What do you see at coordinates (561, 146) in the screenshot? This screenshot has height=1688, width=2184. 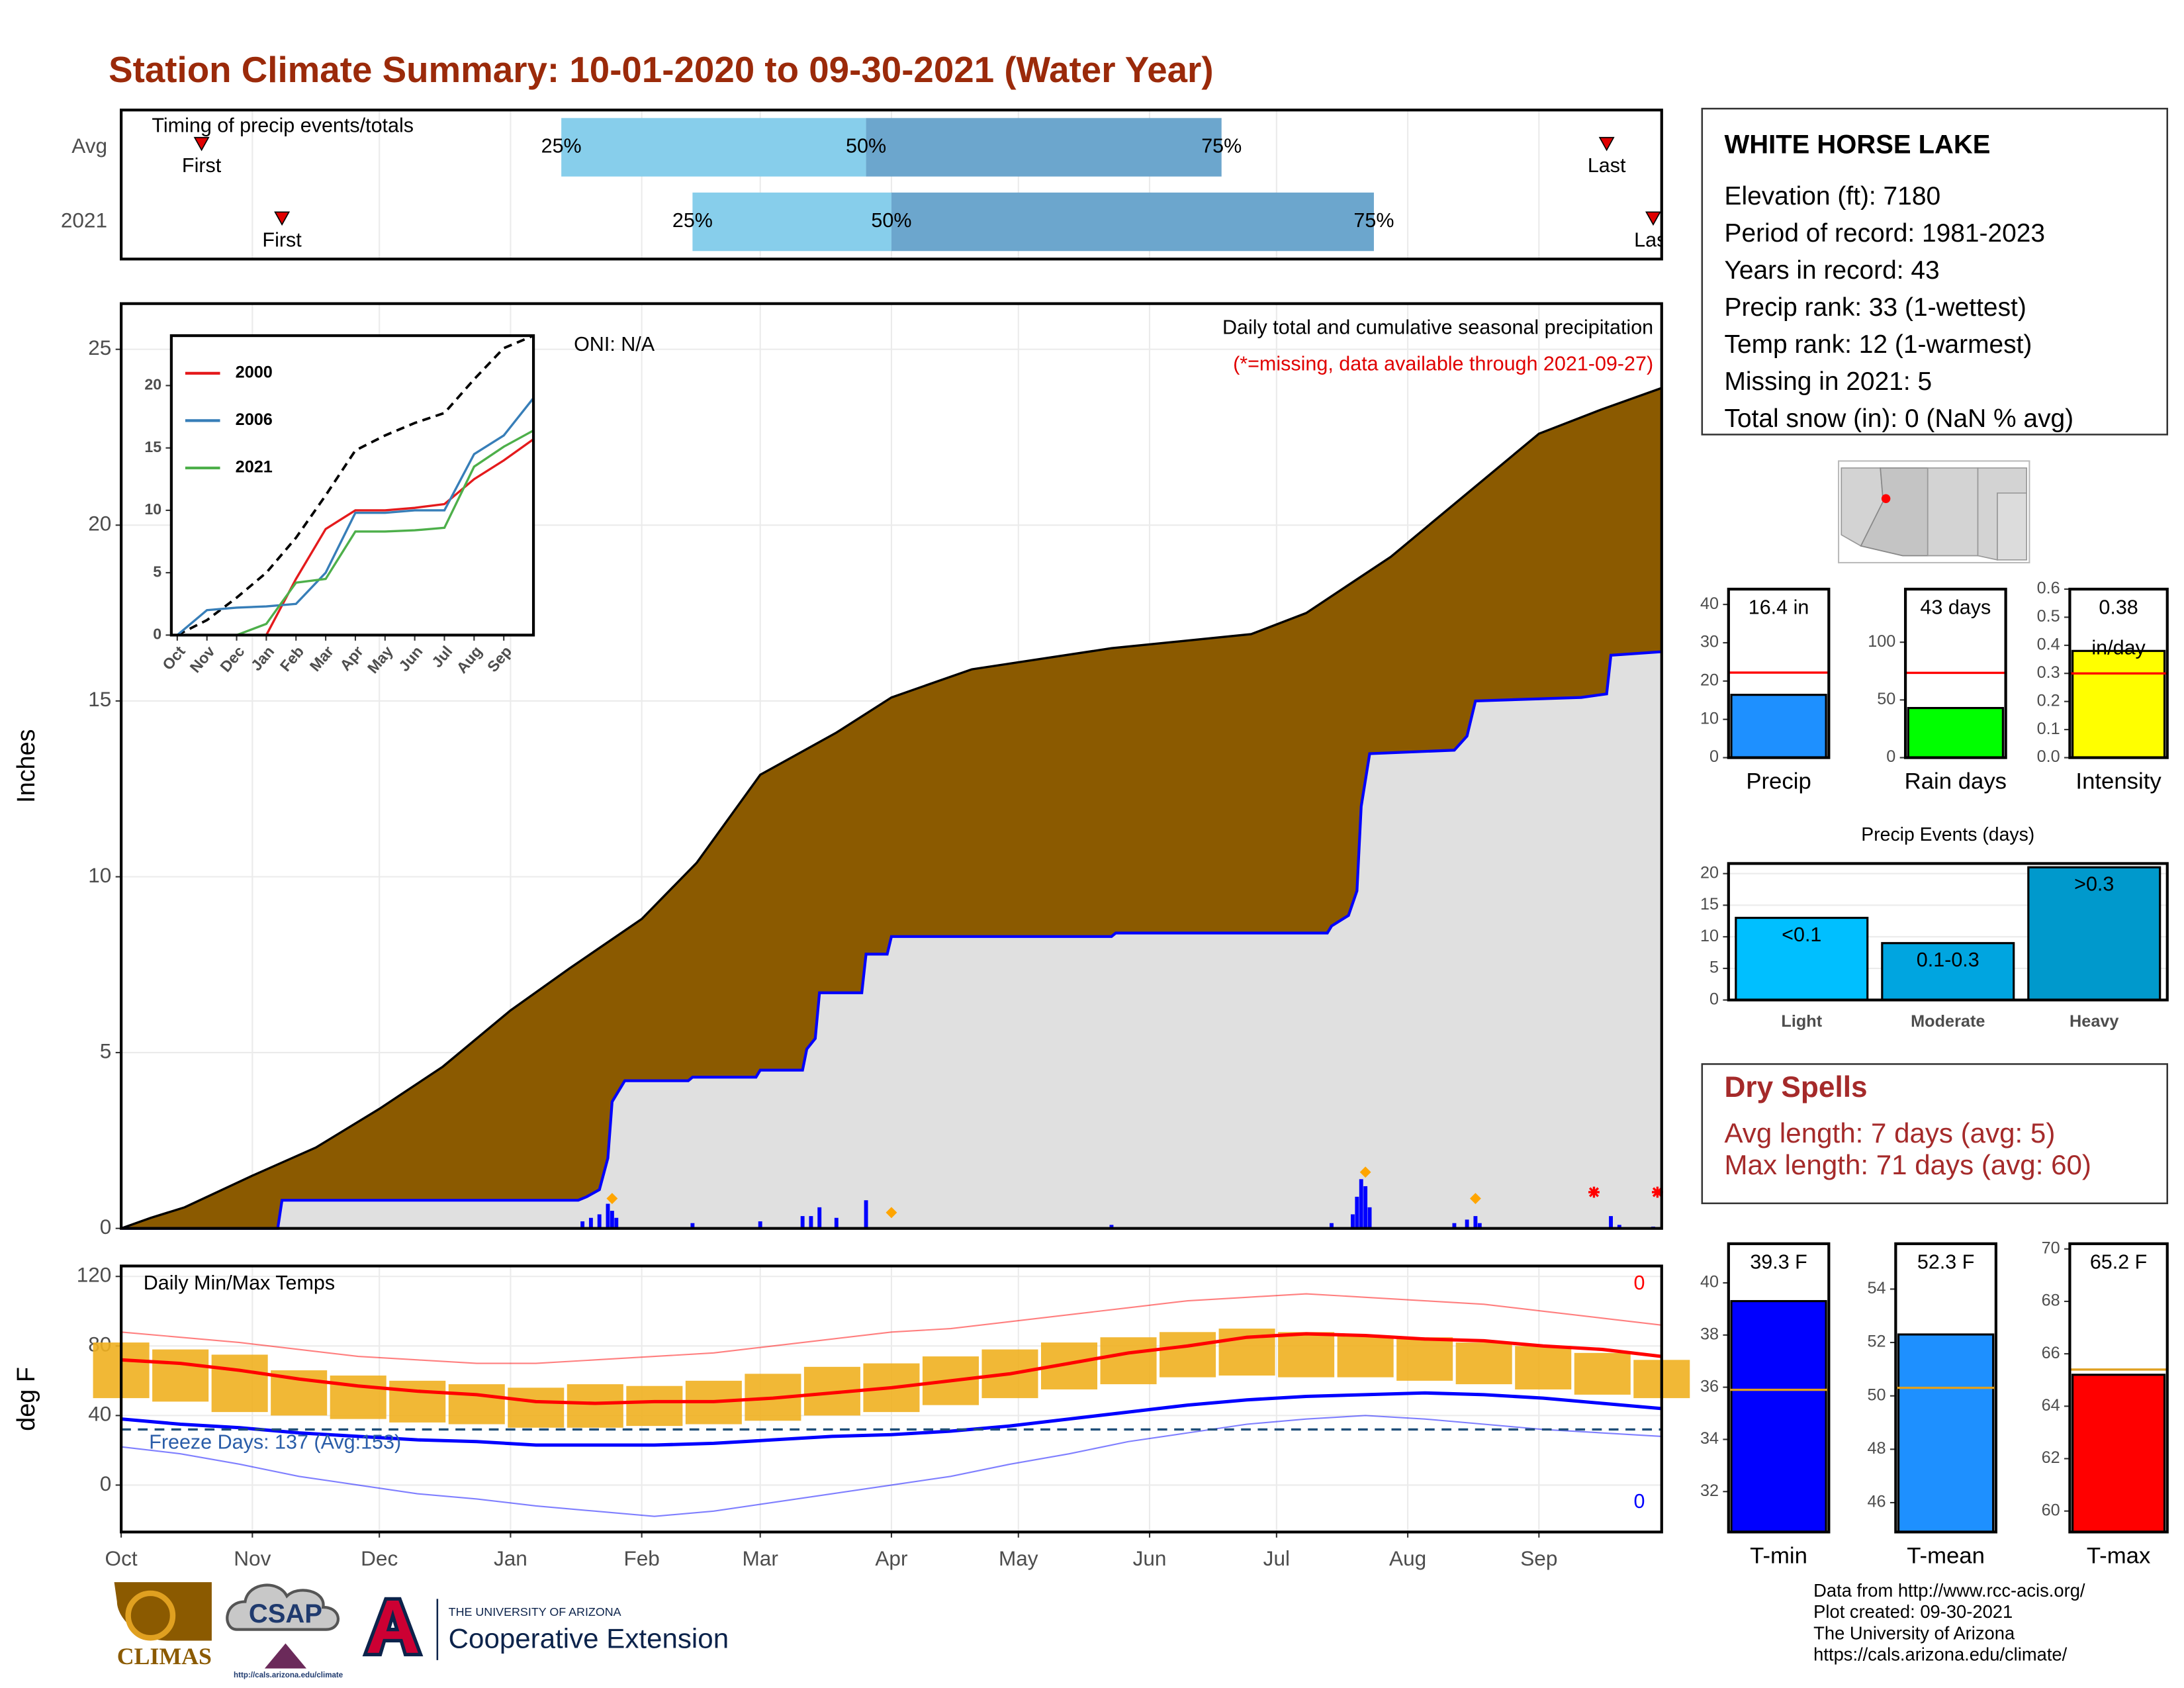 I see `quantile-label: 25%` at bounding box center [561, 146].